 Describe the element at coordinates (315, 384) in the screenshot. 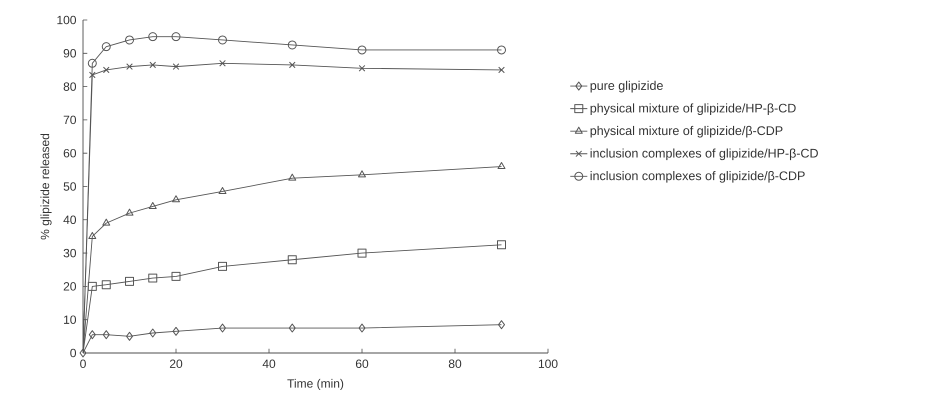

I see `x-axis-title: Time (min)` at that location.